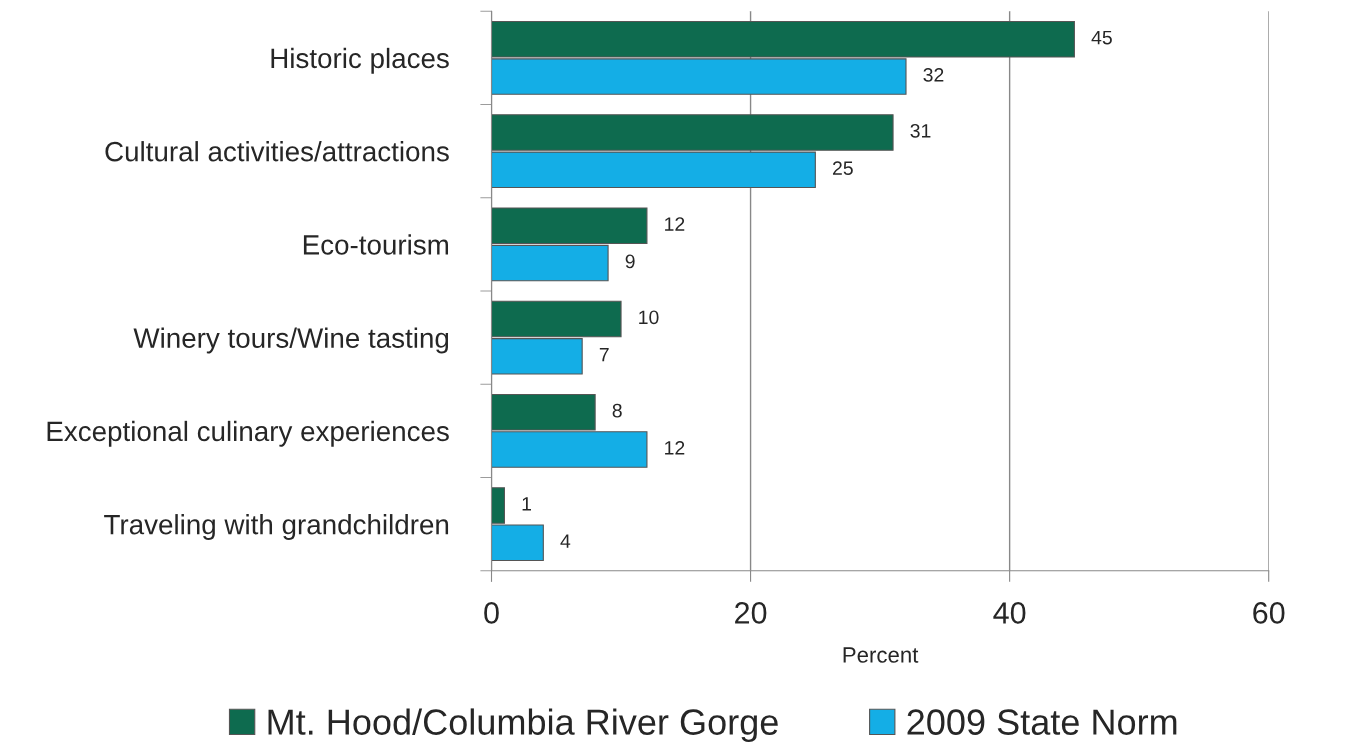 The height and width of the screenshot is (751, 1354). Describe the element at coordinates (751, 613) in the screenshot. I see `x-tick-label: 20` at that location.